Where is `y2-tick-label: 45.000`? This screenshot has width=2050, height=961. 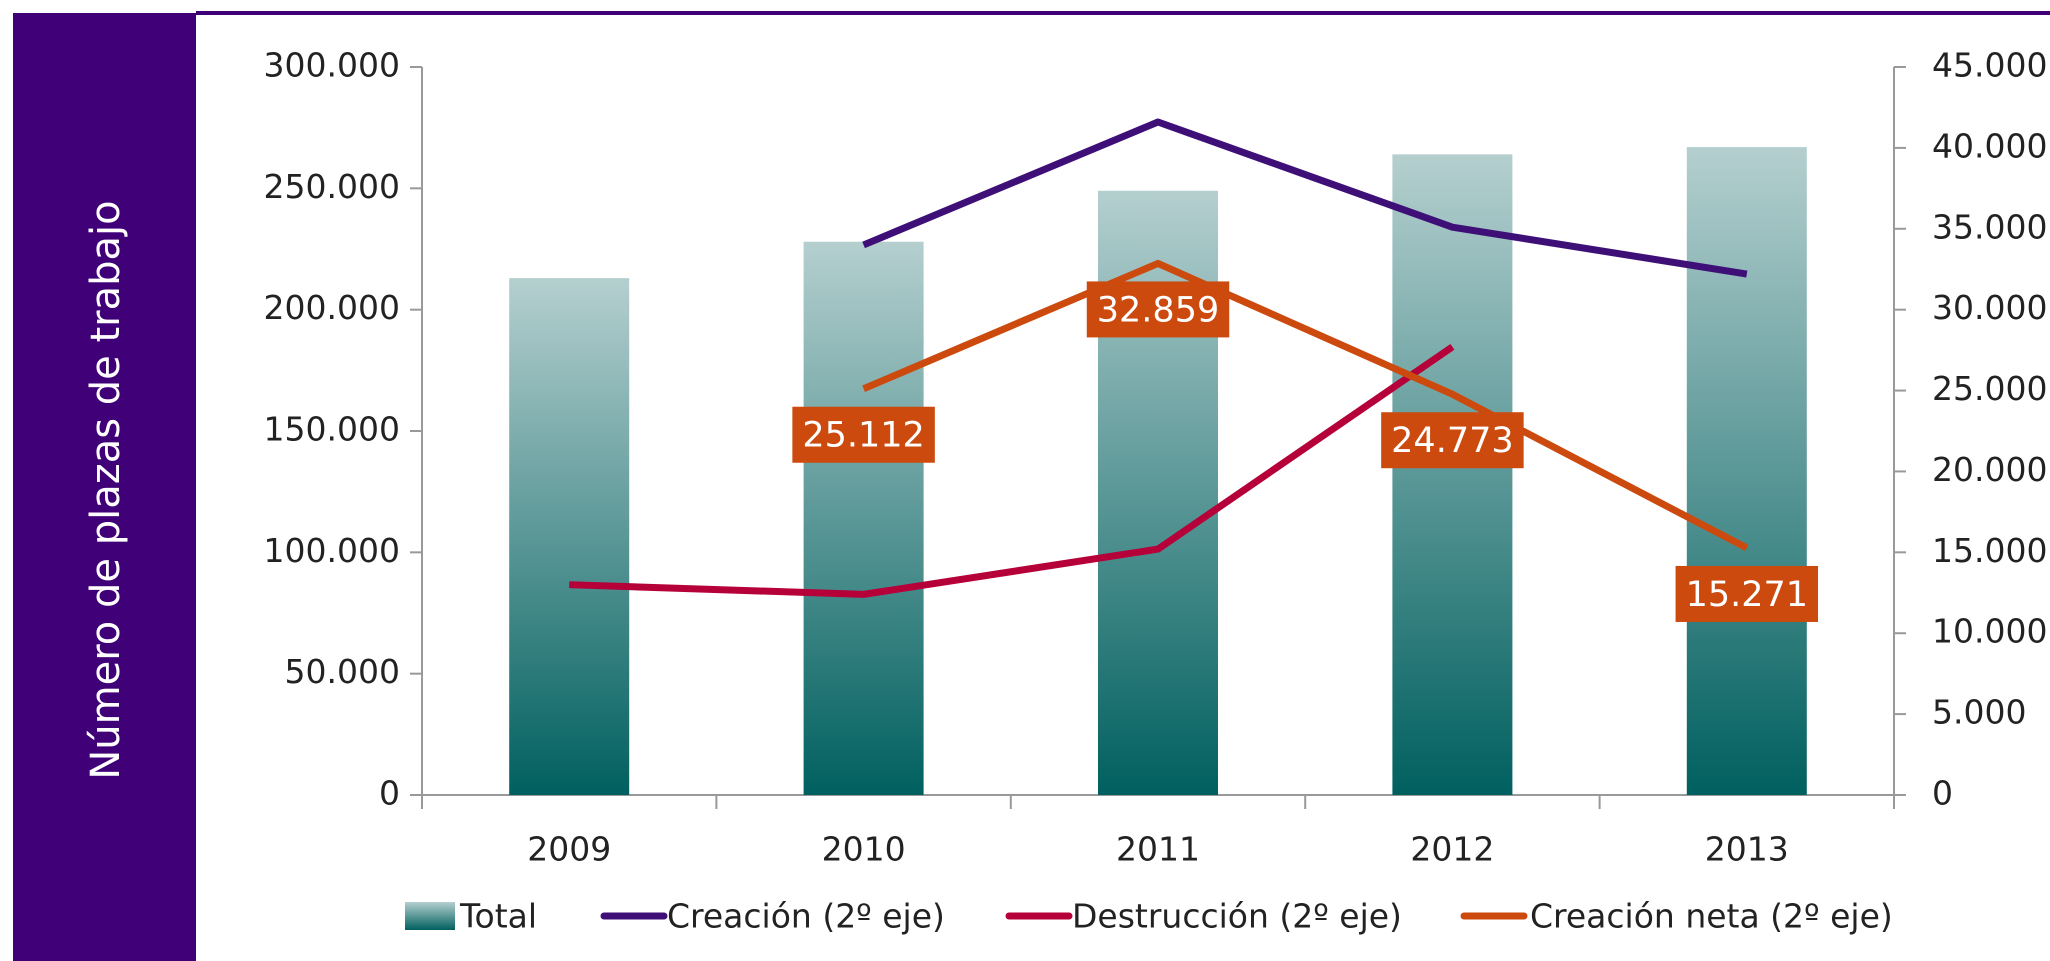 y2-tick-label: 45.000 is located at coordinates (1989, 65).